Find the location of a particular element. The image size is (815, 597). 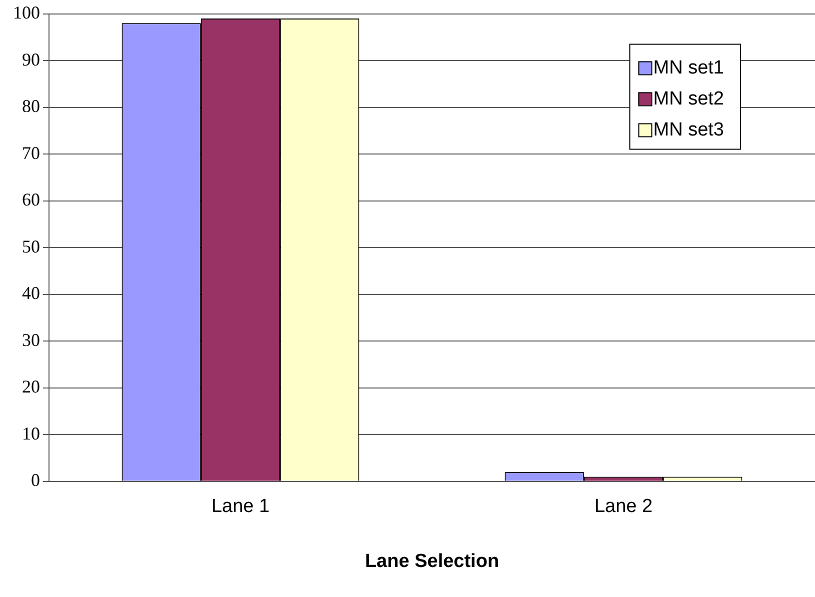

x-axis-title: Lane Selection is located at coordinates (432, 561).